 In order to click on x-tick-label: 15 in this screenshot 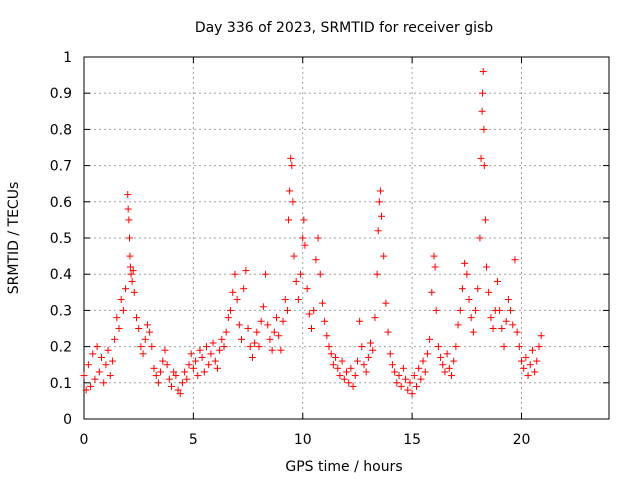, I will do `click(412, 440)`.